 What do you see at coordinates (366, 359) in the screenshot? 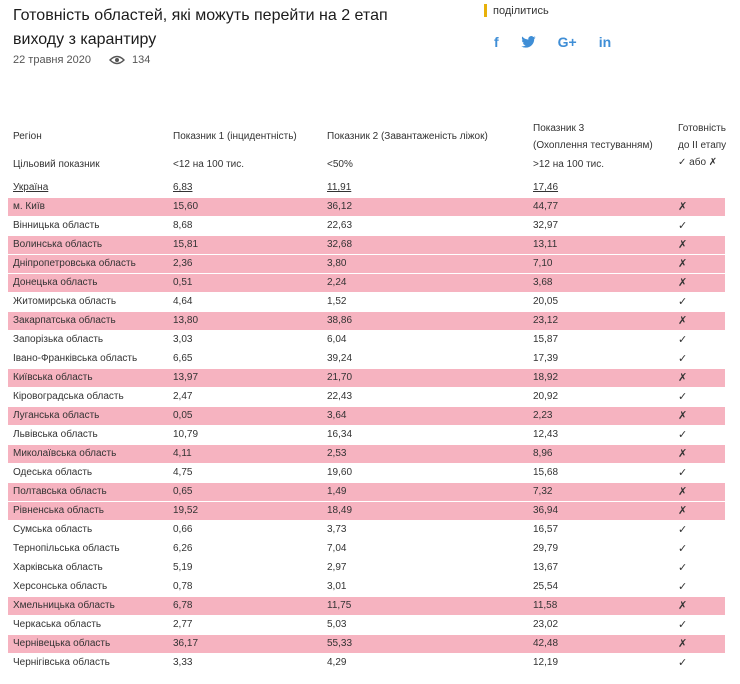
I see `table-row: Івано-Франківська область 6,65 39,24 17,39 ✓` at bounding box center [366, 359].